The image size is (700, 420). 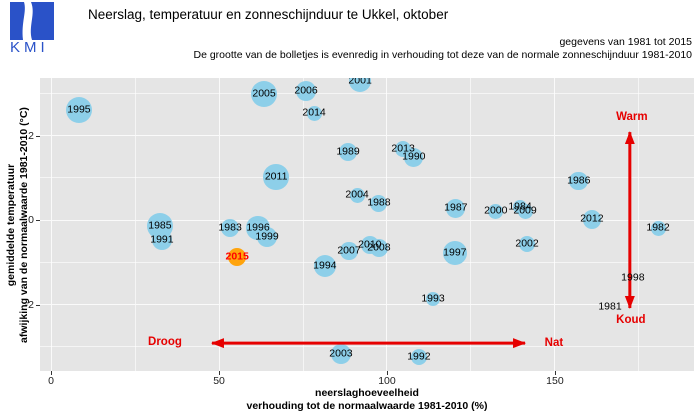 I want to click on bubble-1987, so click(x=456, y=208).